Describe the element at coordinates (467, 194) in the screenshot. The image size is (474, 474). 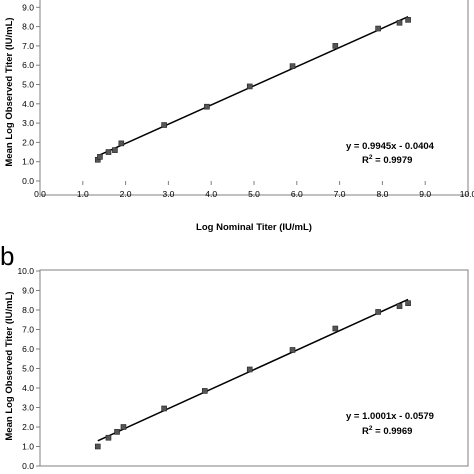
I see `x-tick-label: 10.0` at that location.